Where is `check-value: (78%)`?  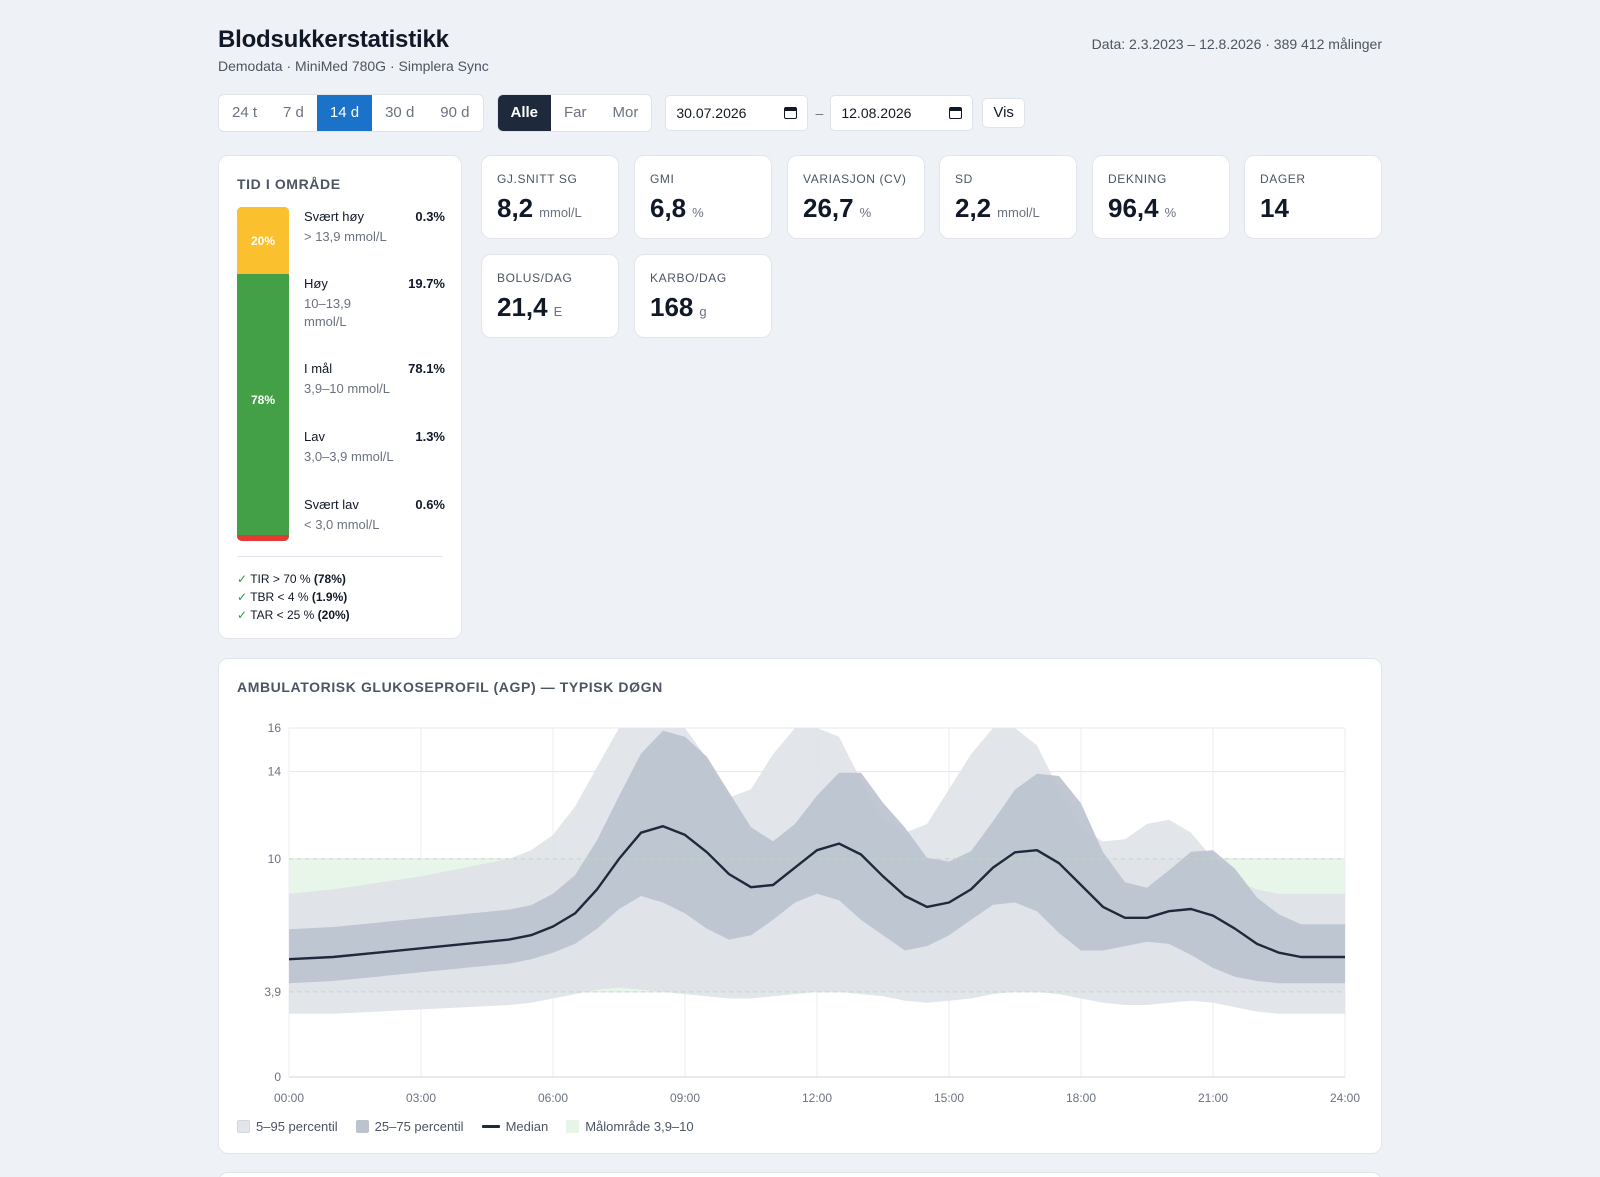
check-value: (78%) is located at coordinates (329, 579).